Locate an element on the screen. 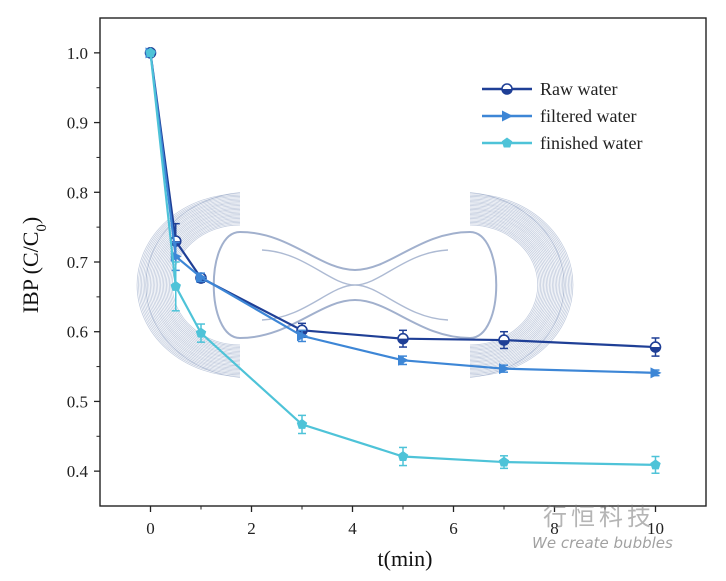  watermark-chinese-text: 行恒科技 is located at coordinates (599, 517).